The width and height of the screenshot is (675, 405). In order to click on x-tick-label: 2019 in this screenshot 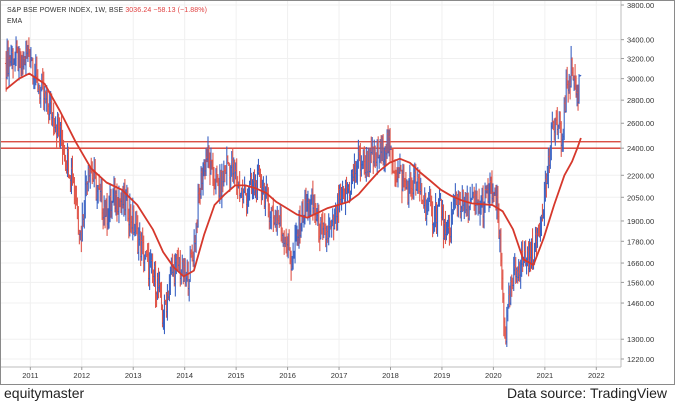, I will do `click(442, 375)`.